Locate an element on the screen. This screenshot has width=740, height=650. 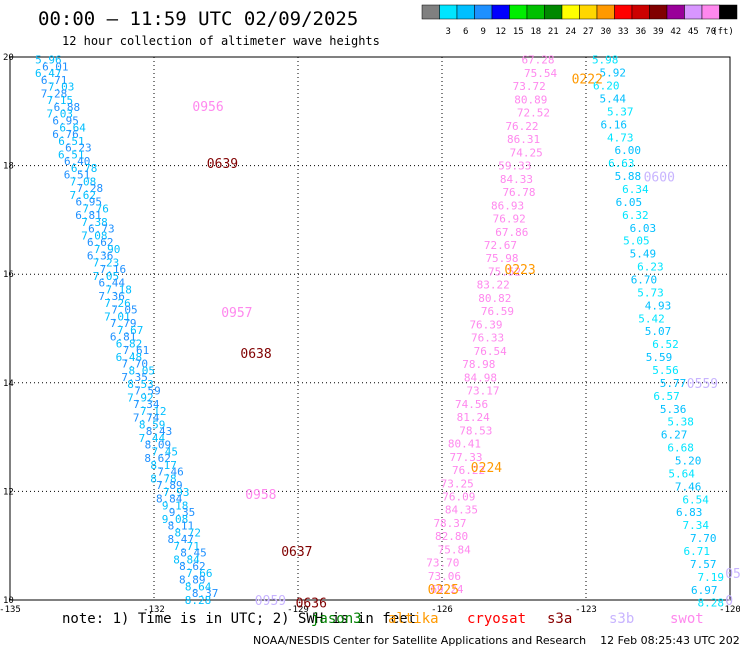
legend-tick-label: 9 is located at coordinates (483, 32).